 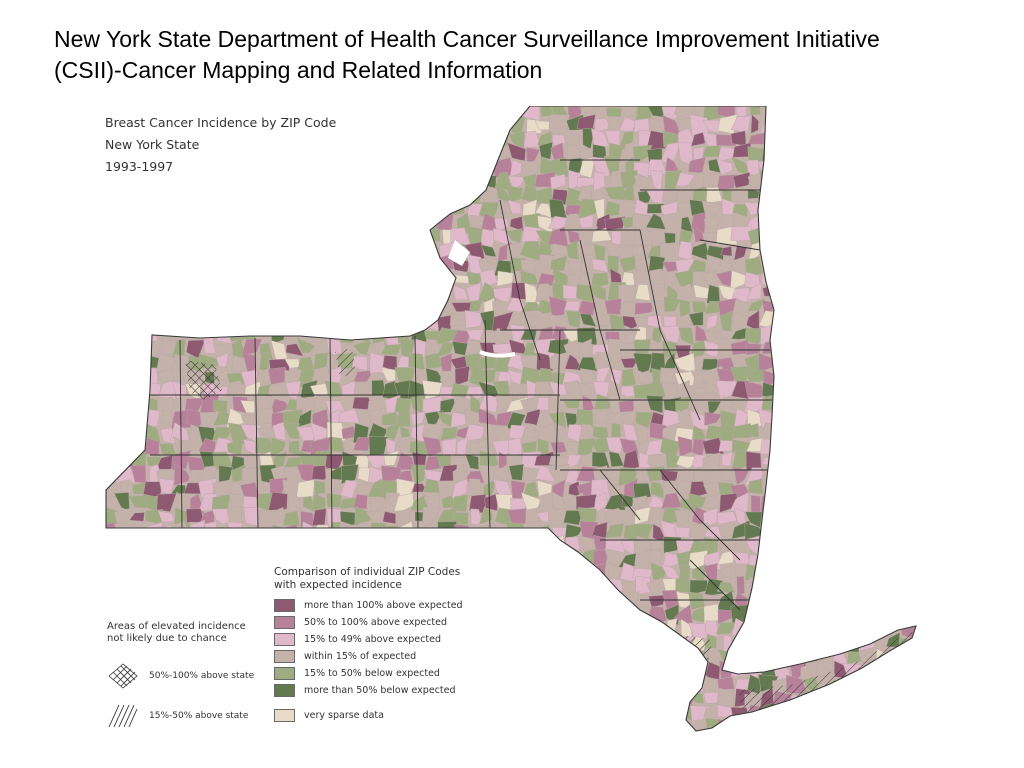 I want to click on legend-label: 15% to 50% below expected, so click(x=372, y=673).